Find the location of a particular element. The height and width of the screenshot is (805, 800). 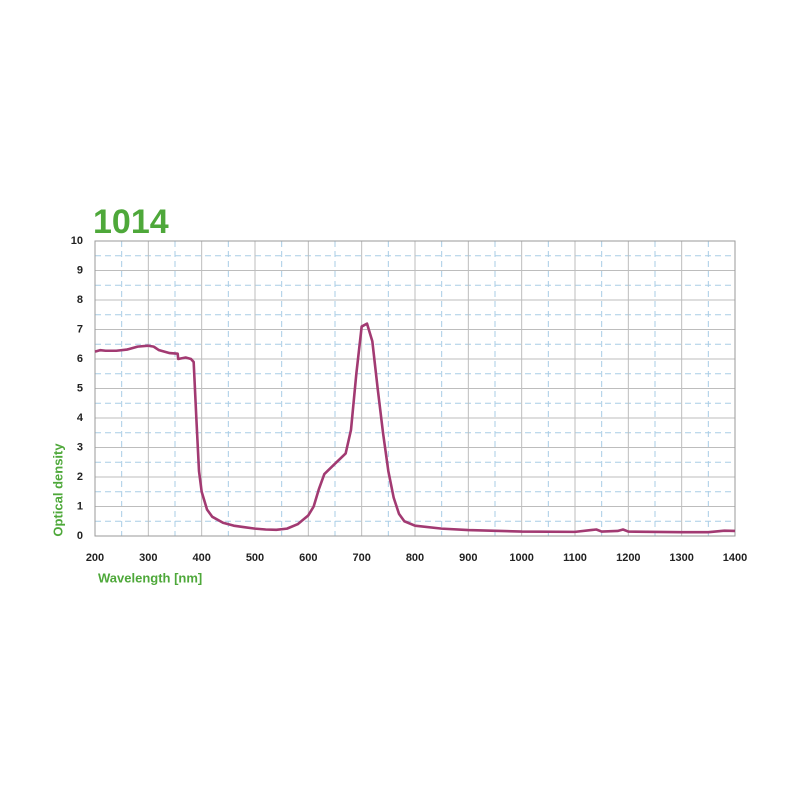

x-tick-label: 600 is located at coordinates (308, 558).